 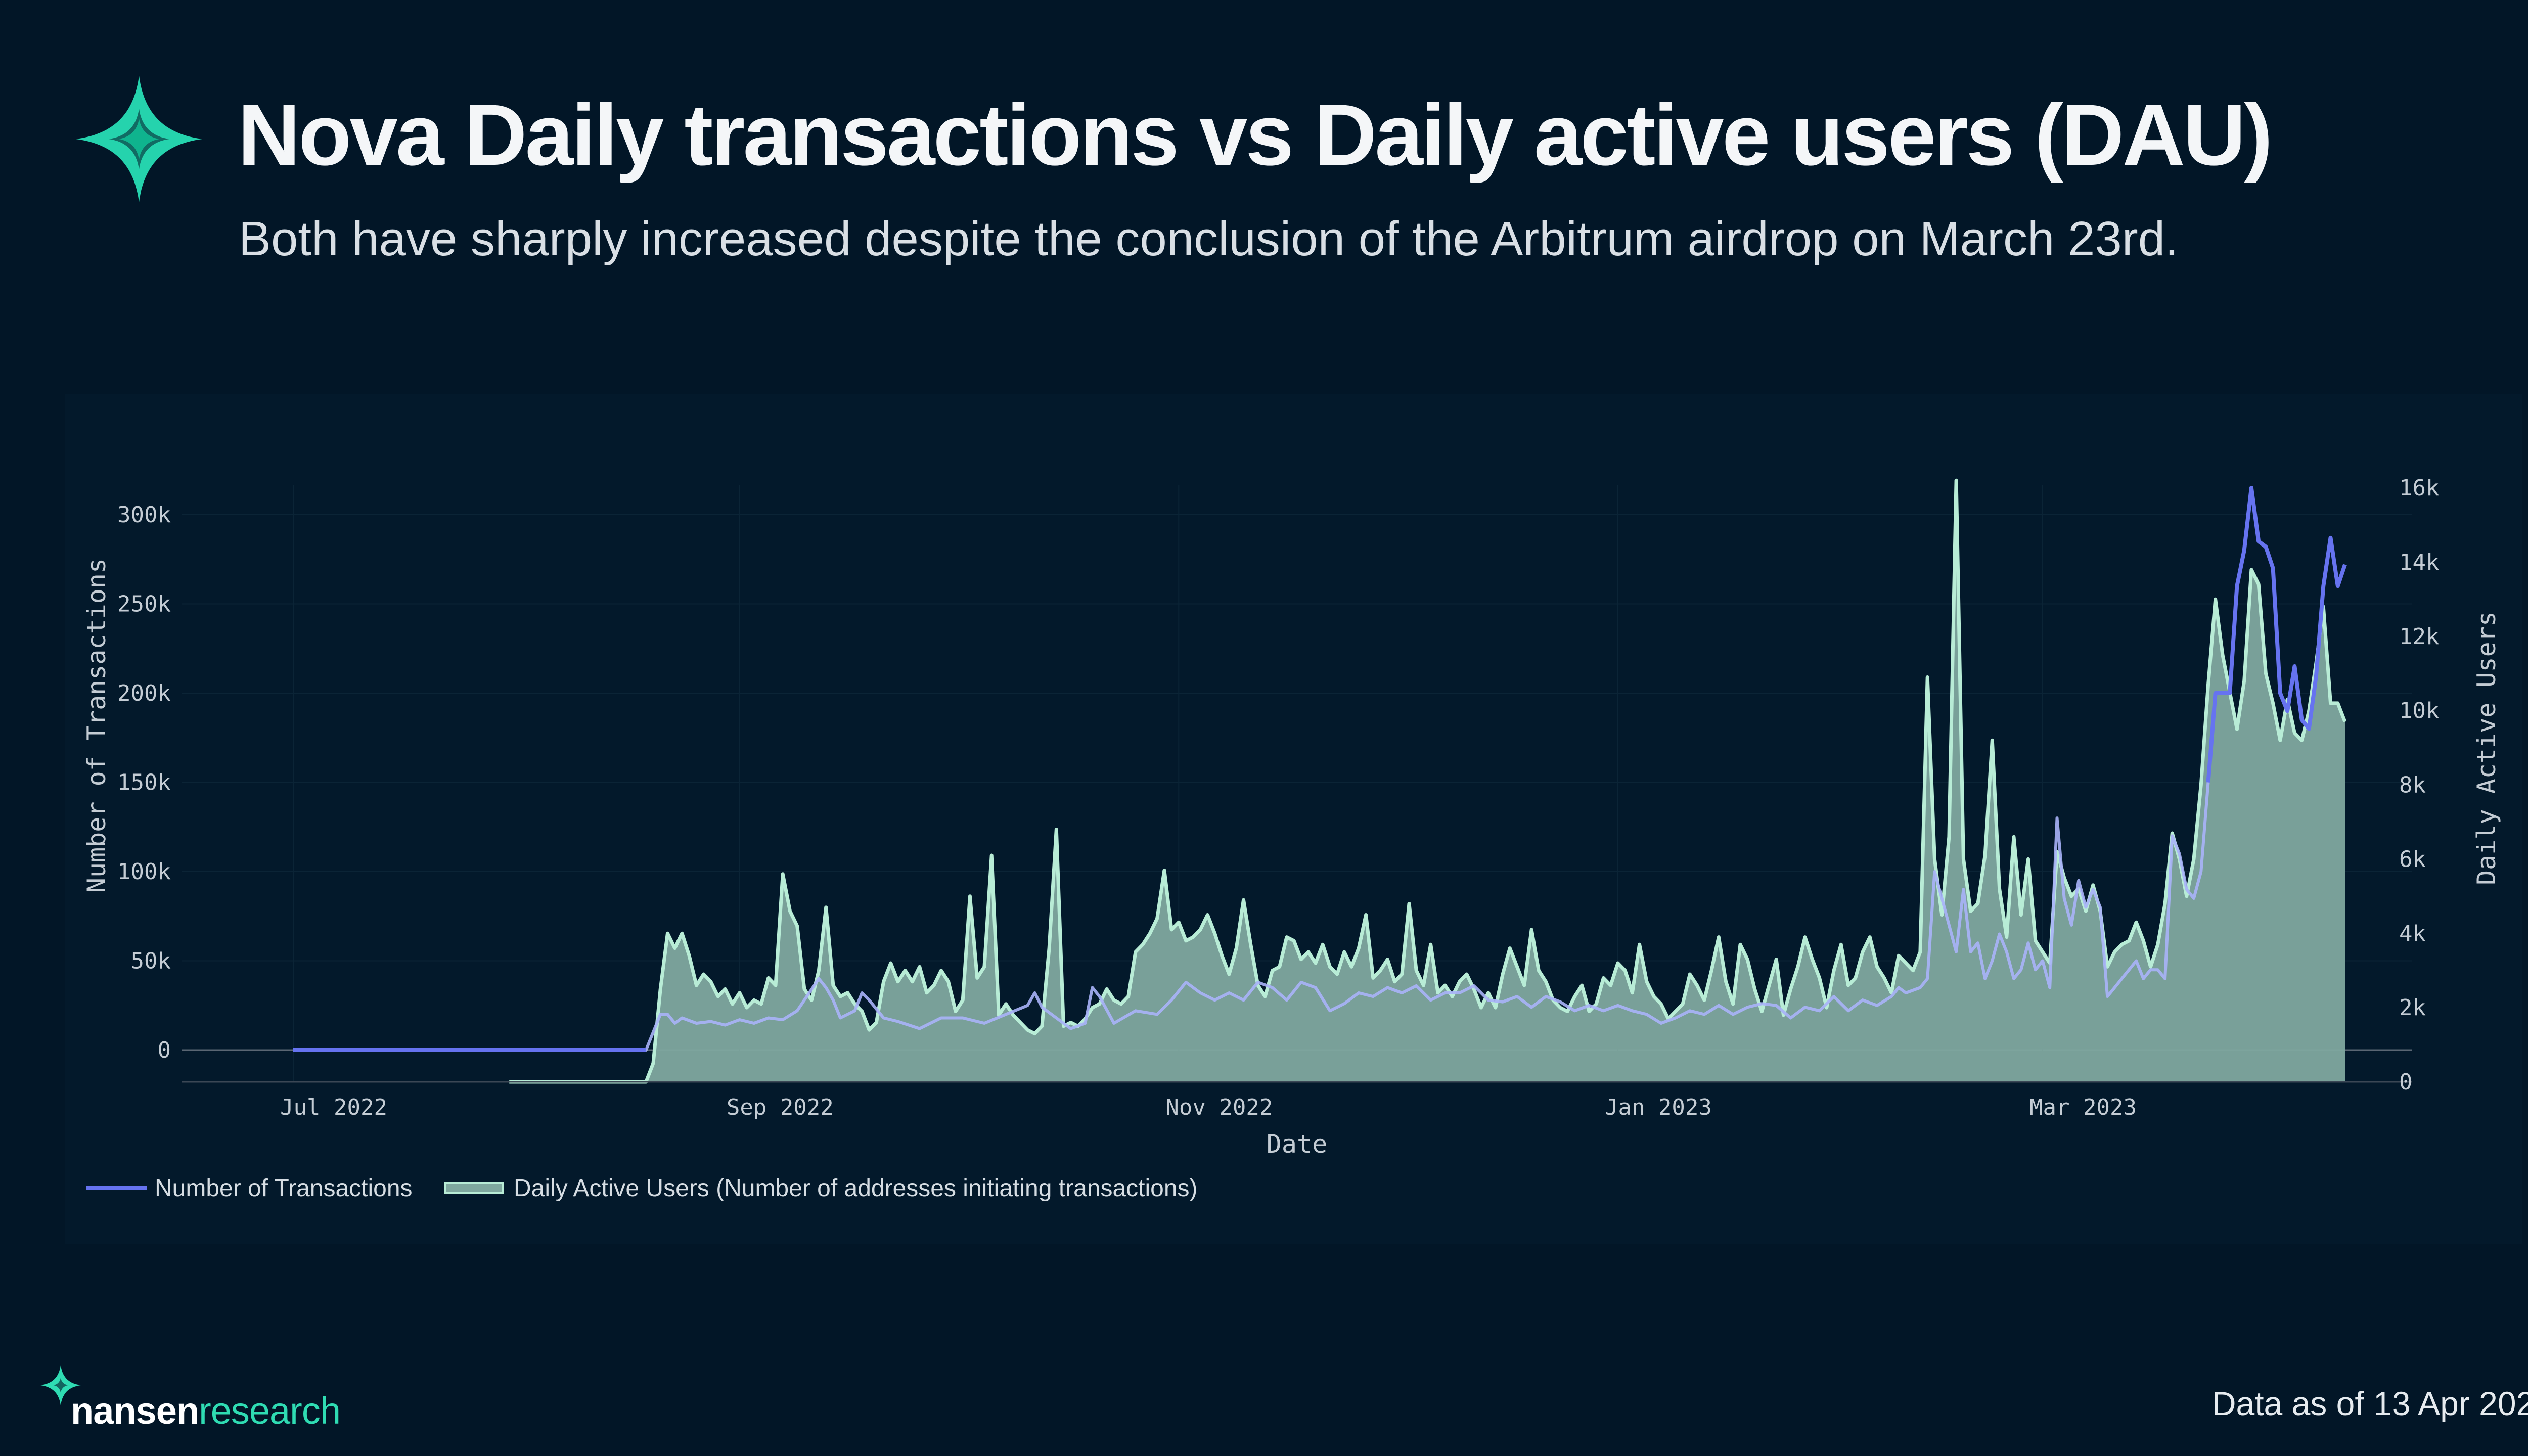 I want to click on right-tick-label: 16k, so click(x=2419, y=488).